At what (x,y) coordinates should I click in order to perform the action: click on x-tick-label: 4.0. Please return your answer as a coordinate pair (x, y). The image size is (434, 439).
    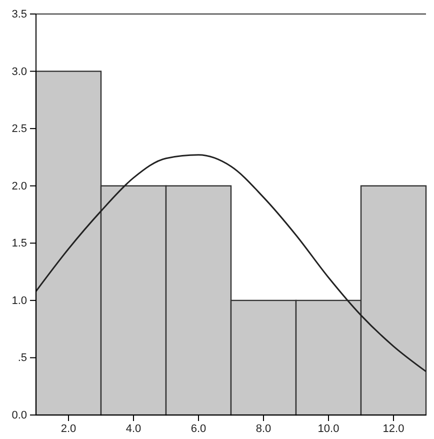
    Looking at the image, I should click on (134, 428).